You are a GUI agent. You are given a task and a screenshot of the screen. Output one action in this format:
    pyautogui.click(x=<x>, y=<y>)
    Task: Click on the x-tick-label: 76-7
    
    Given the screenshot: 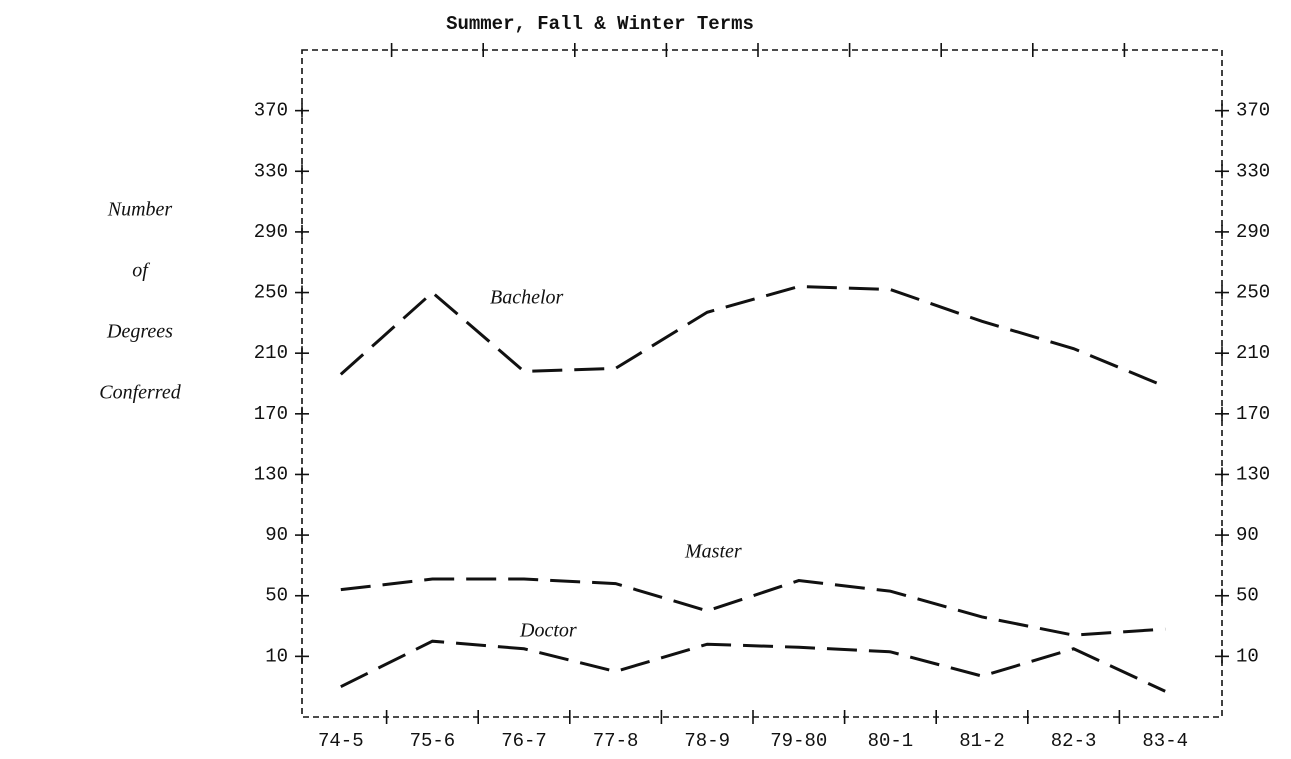 What is the action you would take?
    pyautogui.click(x=524, y=741)
    